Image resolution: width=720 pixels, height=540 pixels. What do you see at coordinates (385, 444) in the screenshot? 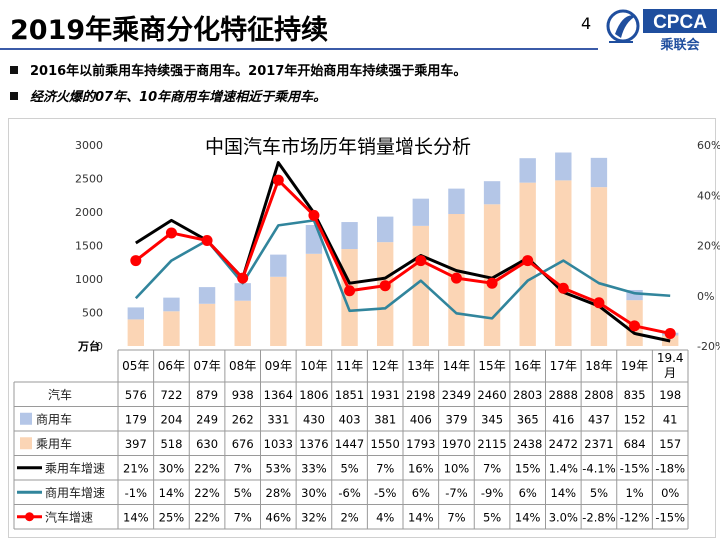
I see `table-cell: 1550` at bounding box center [385, 444].